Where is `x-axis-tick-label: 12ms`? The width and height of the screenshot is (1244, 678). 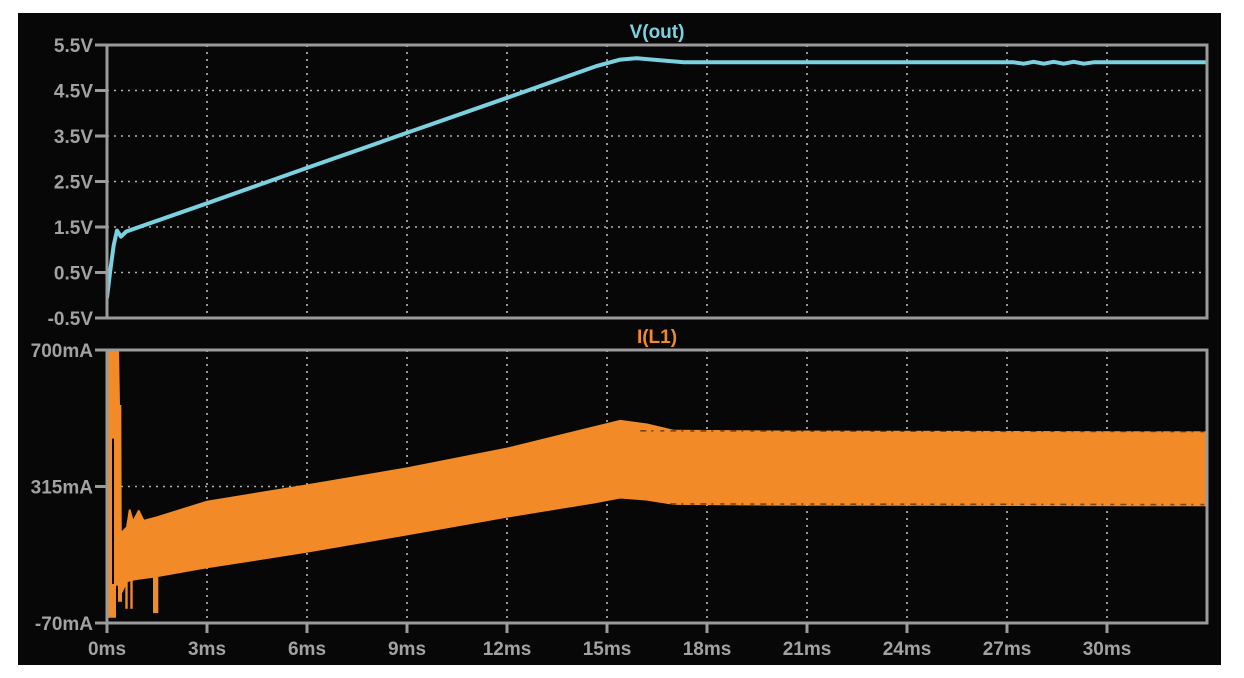 x-axis-tick-label: 12ms is located at coordinates (507, 649).